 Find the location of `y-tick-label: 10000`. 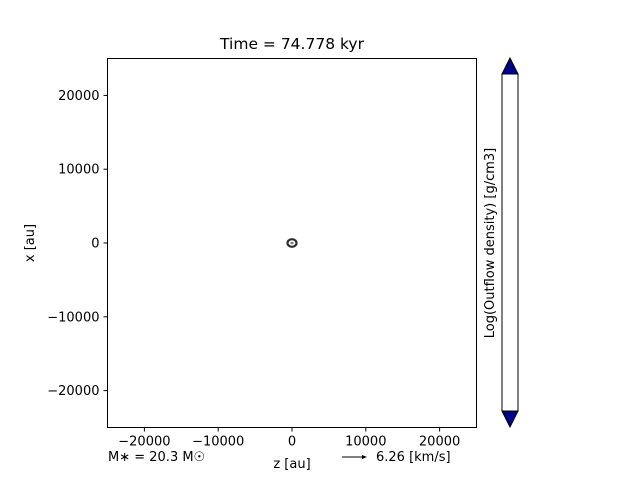

y-tick-label: 10000 is located at coordinates (78, 170).